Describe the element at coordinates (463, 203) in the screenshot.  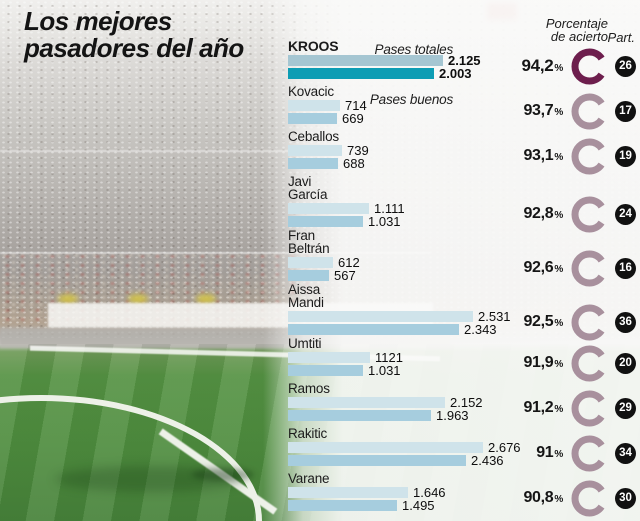
I see `player-row: Javi García 1.111 1.031 92,8% 24` at that location.